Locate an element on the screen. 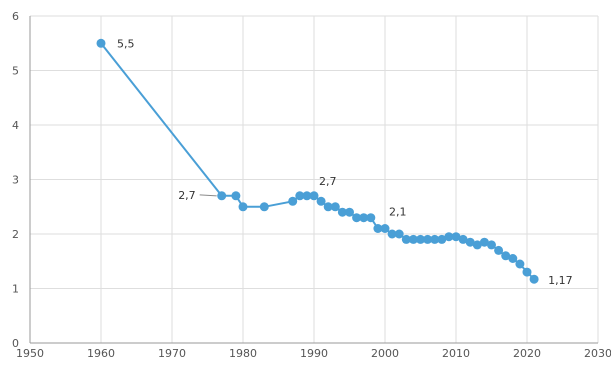 The width and height of the screenshot is (611, 365). x-tick-label: 1990 is located at coordinates (314, 353).